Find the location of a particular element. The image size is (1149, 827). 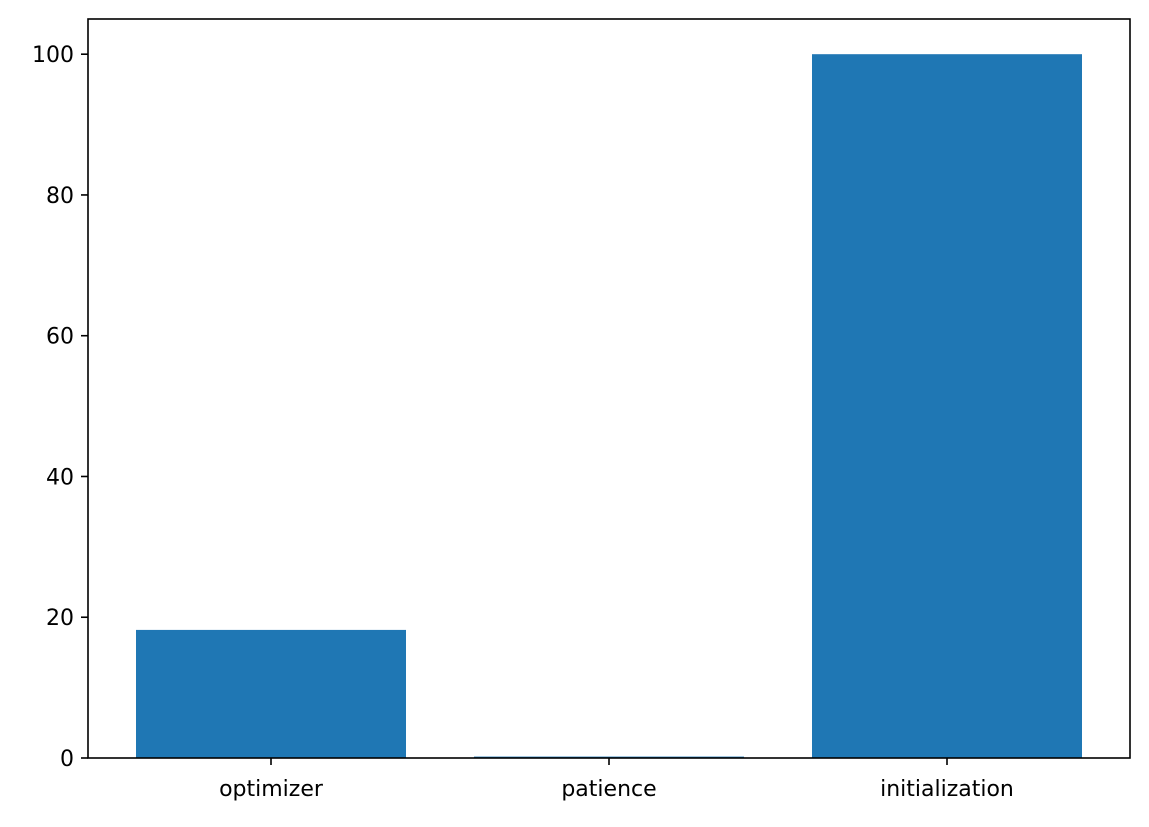

y-tick-label: 0 is located at coordinates (67, 759).